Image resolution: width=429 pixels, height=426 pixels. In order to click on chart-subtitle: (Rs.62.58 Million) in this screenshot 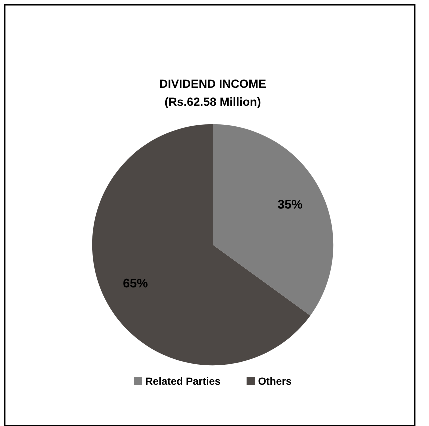, I will do `click(213, 103)`.